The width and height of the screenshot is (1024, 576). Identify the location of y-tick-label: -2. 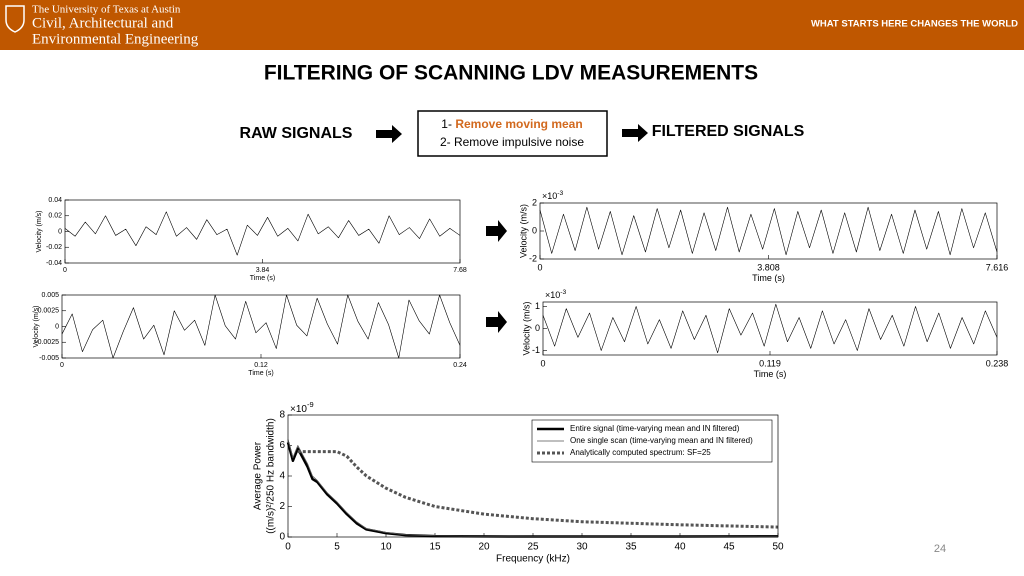
(533, 258).